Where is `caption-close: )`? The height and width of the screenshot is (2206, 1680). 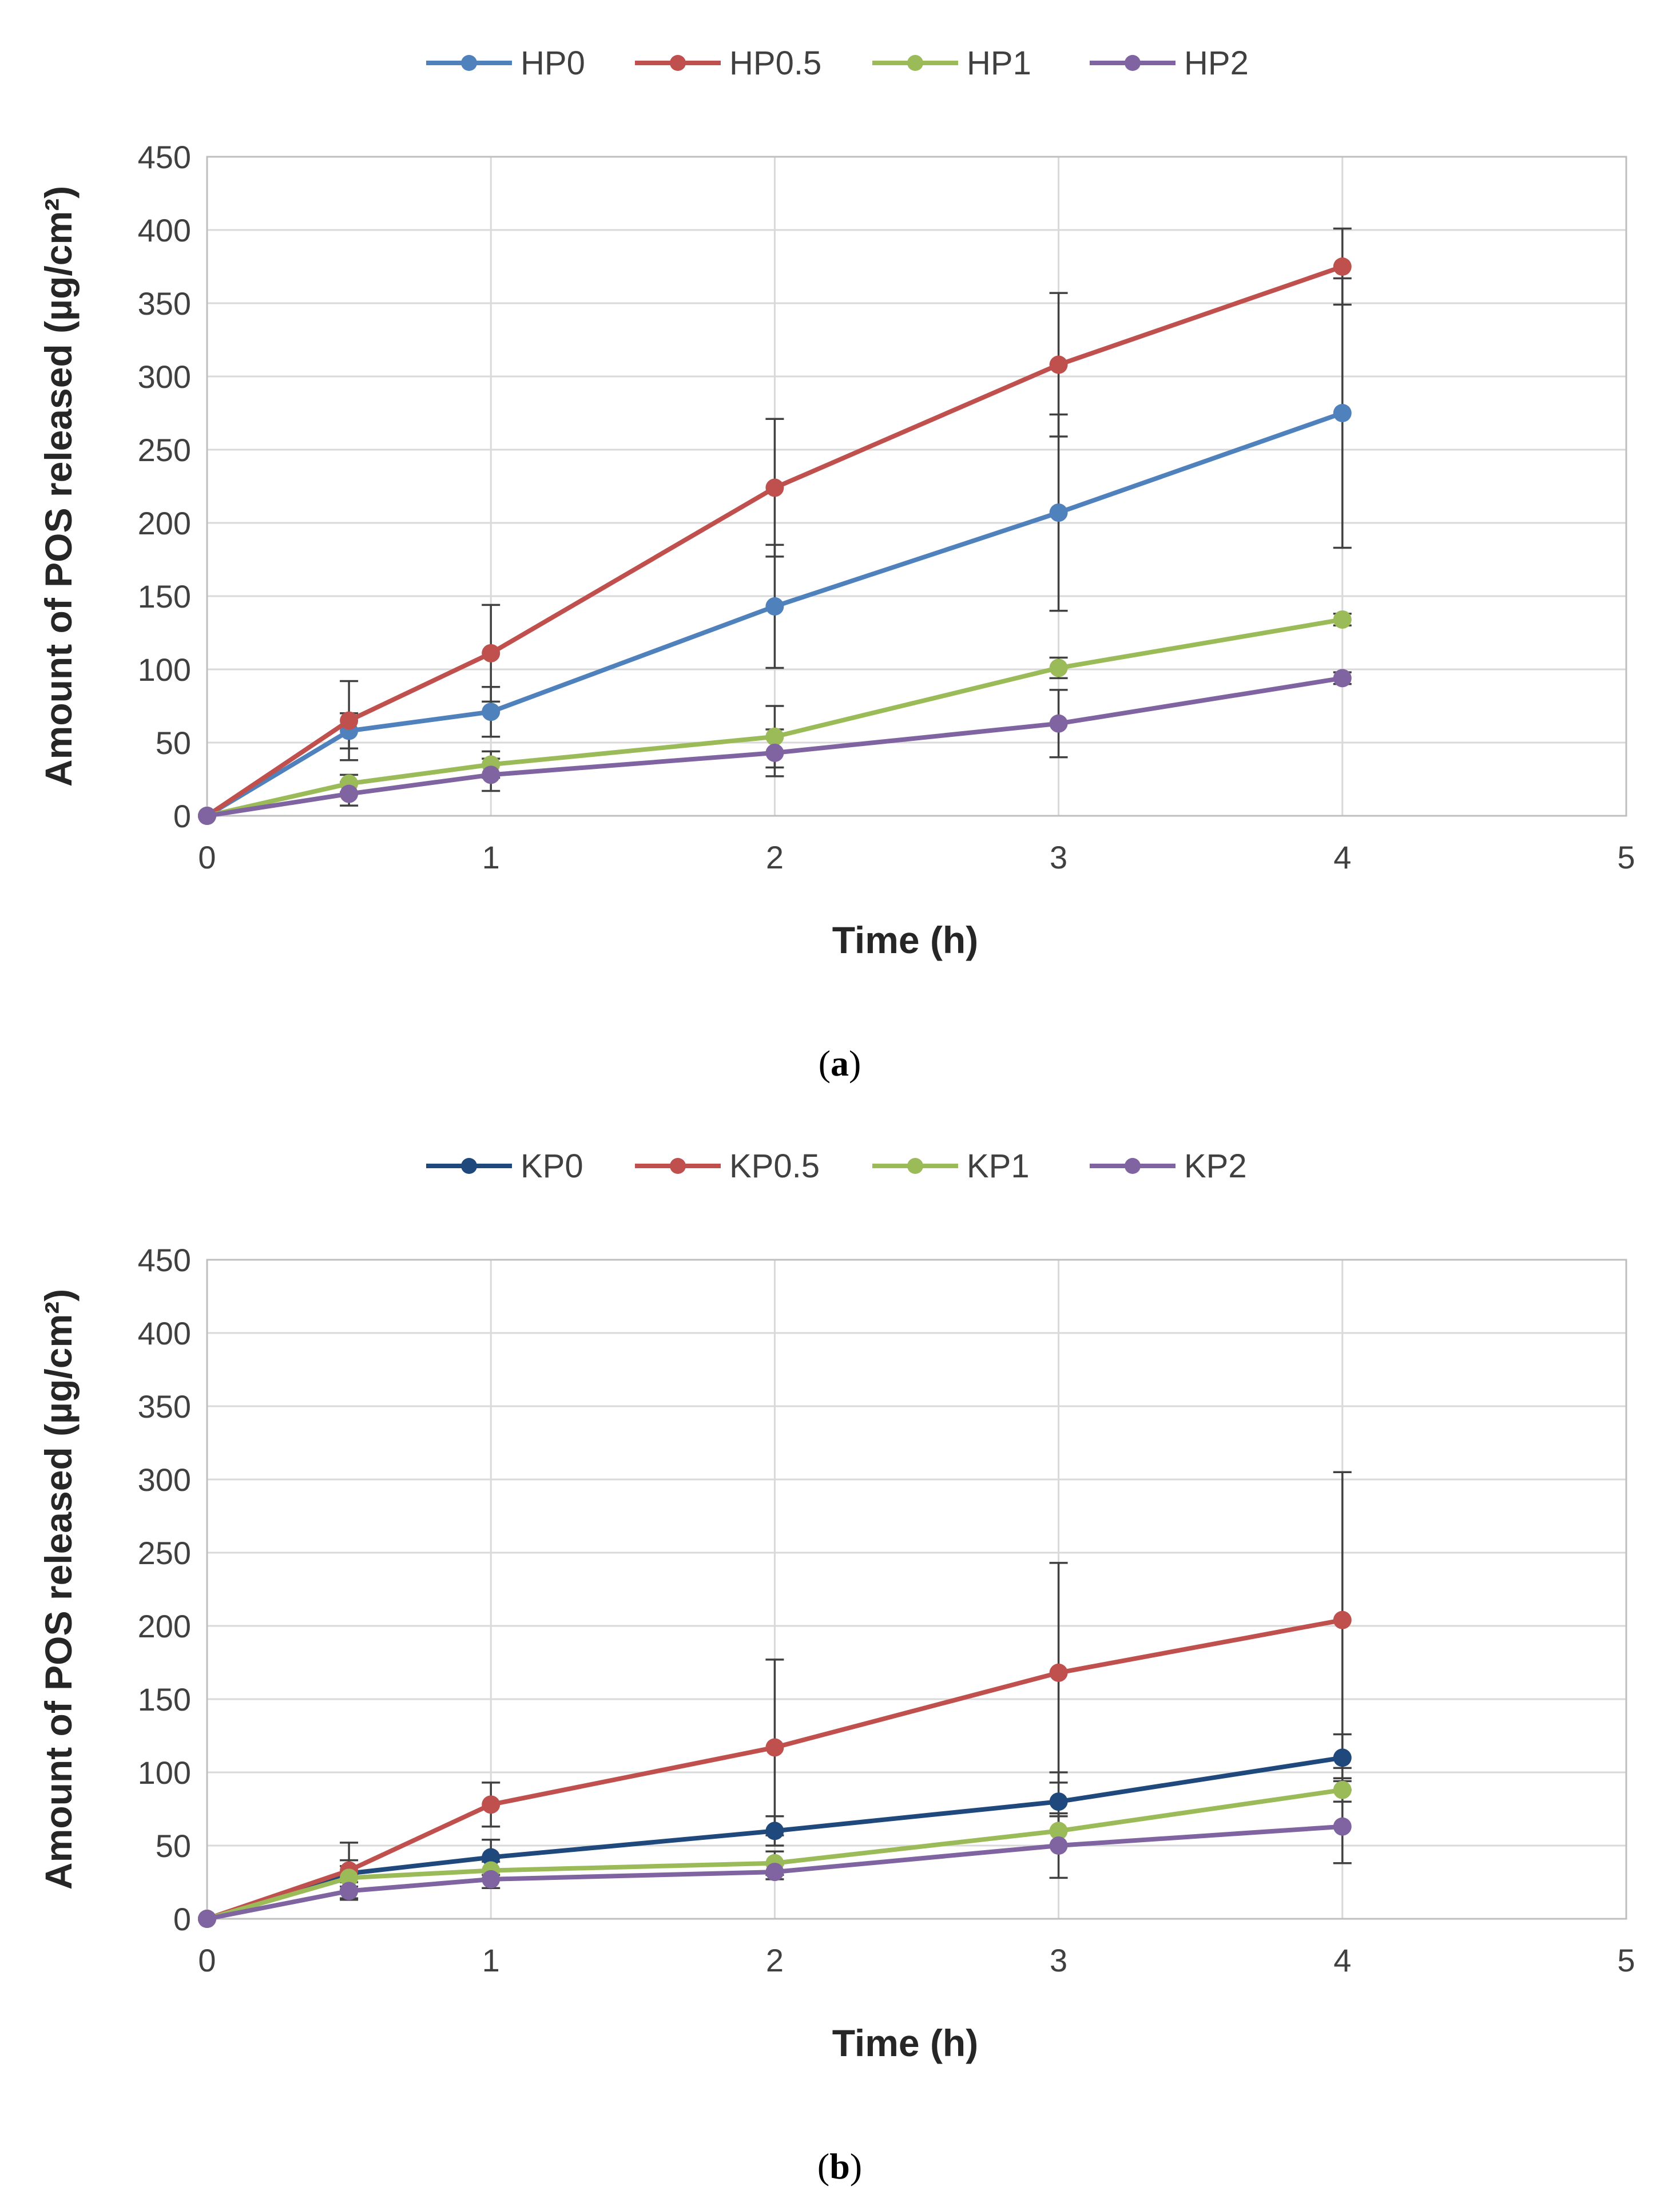
caption-close: ) is located at coordinates (855, 1063).